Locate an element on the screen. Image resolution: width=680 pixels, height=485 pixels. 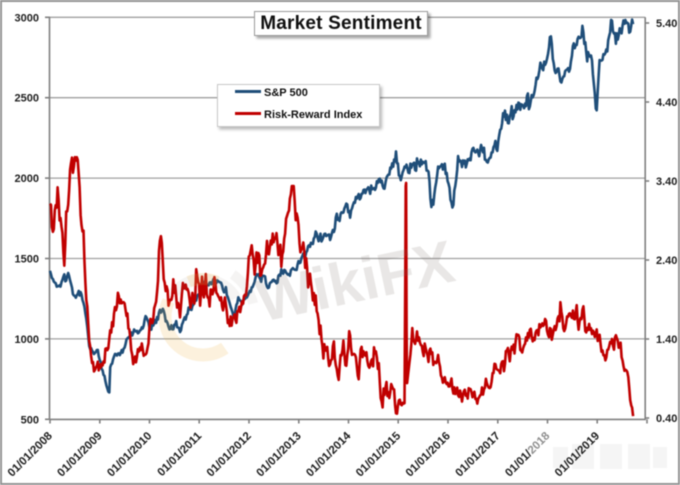
svg-text: 2500 is located at coordinates (27, 99).